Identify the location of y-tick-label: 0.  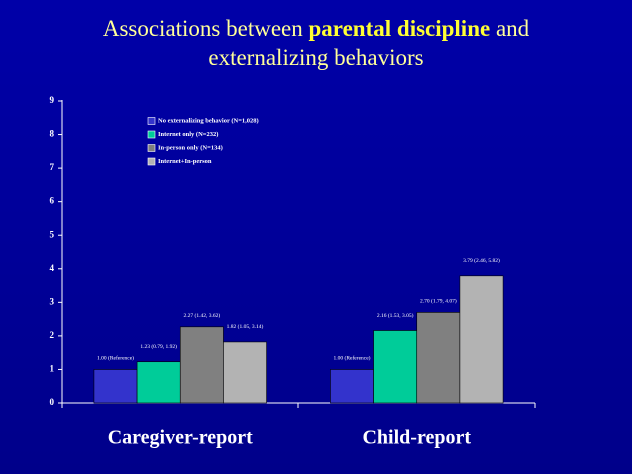
(52, 402).